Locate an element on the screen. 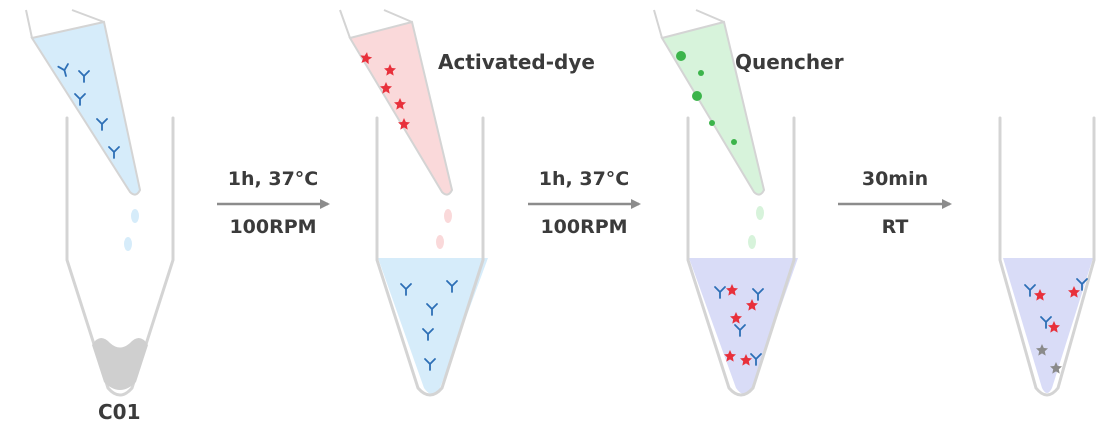 This screenshot has width=1103, height=430. step-1-speed: 100RPM is located at coordinates (273, 227).